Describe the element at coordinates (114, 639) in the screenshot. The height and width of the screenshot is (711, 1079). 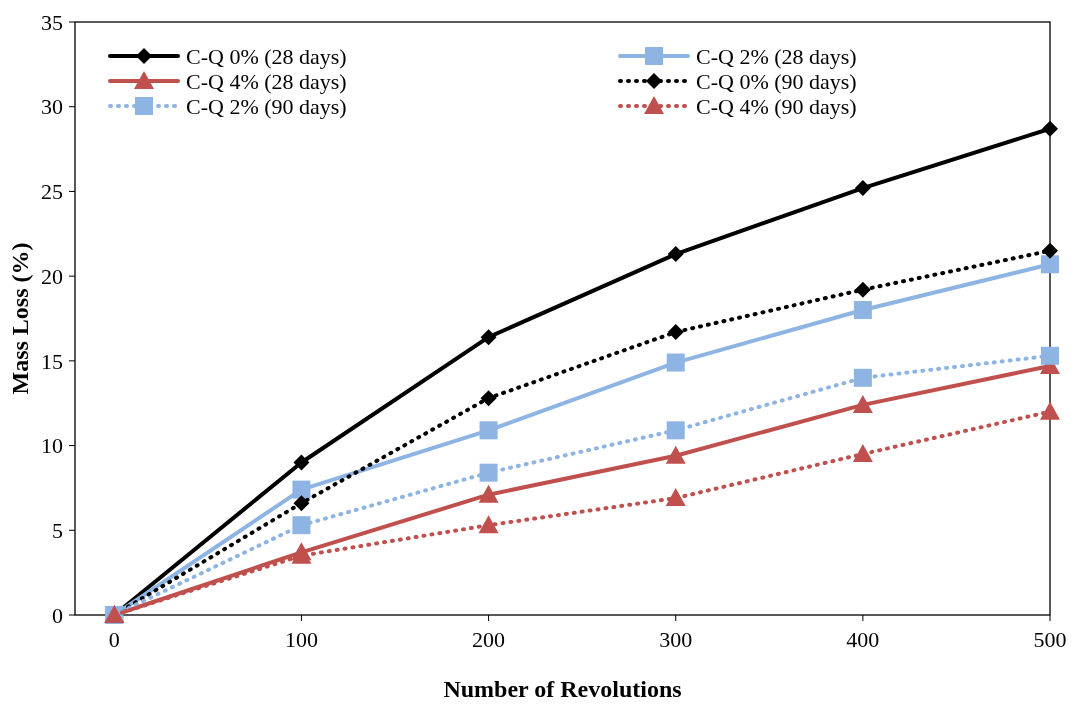
I see `x-tick-label: 0` at that location.